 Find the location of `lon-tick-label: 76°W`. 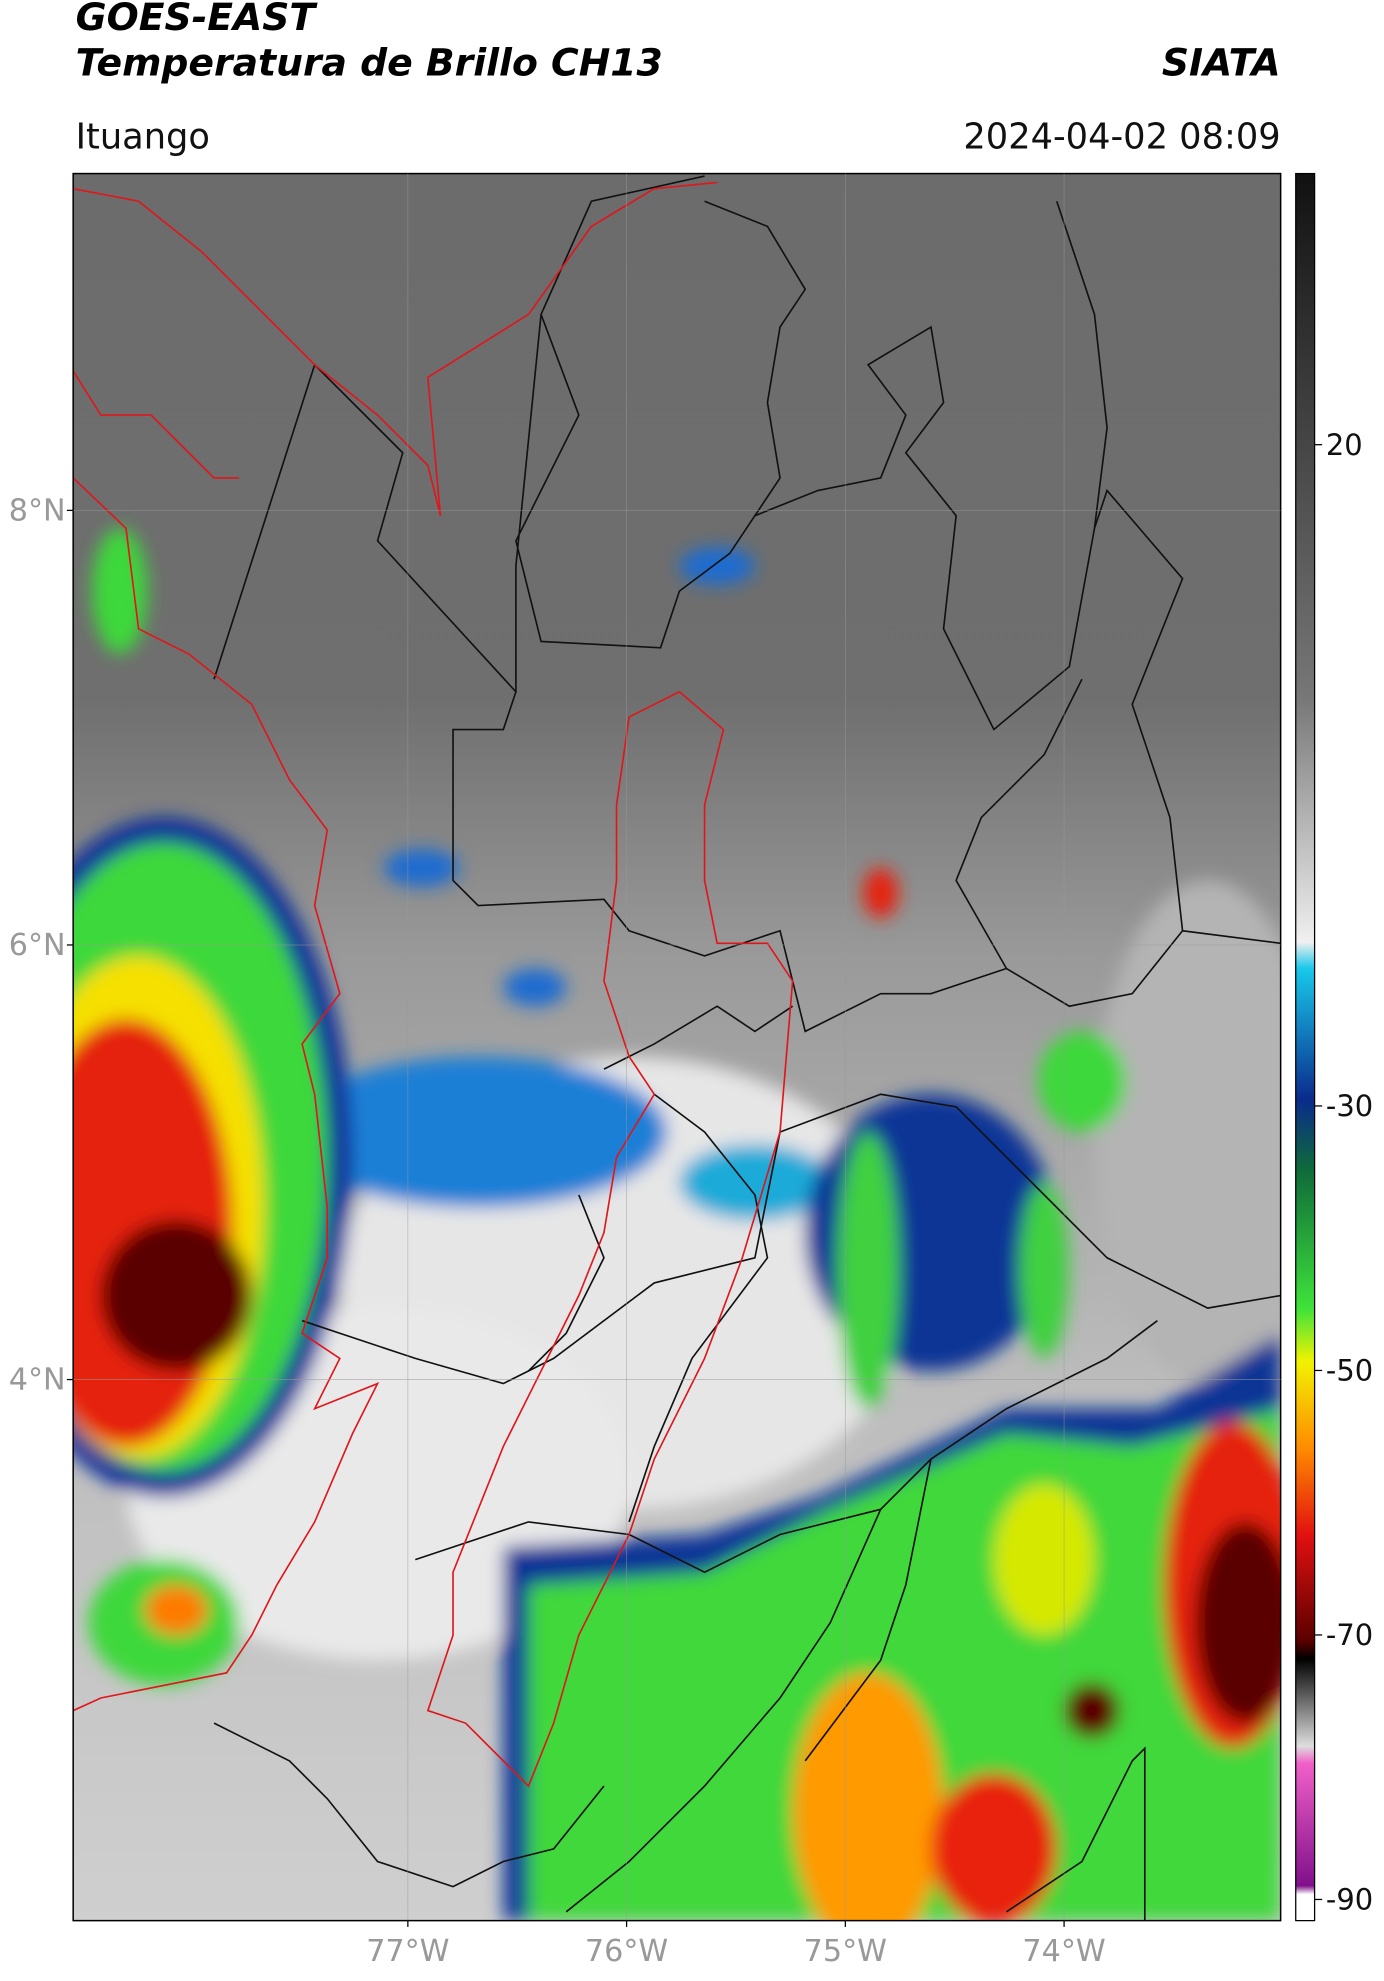

lon-tick-label: 76°W is located at coordinates (626, 1951).